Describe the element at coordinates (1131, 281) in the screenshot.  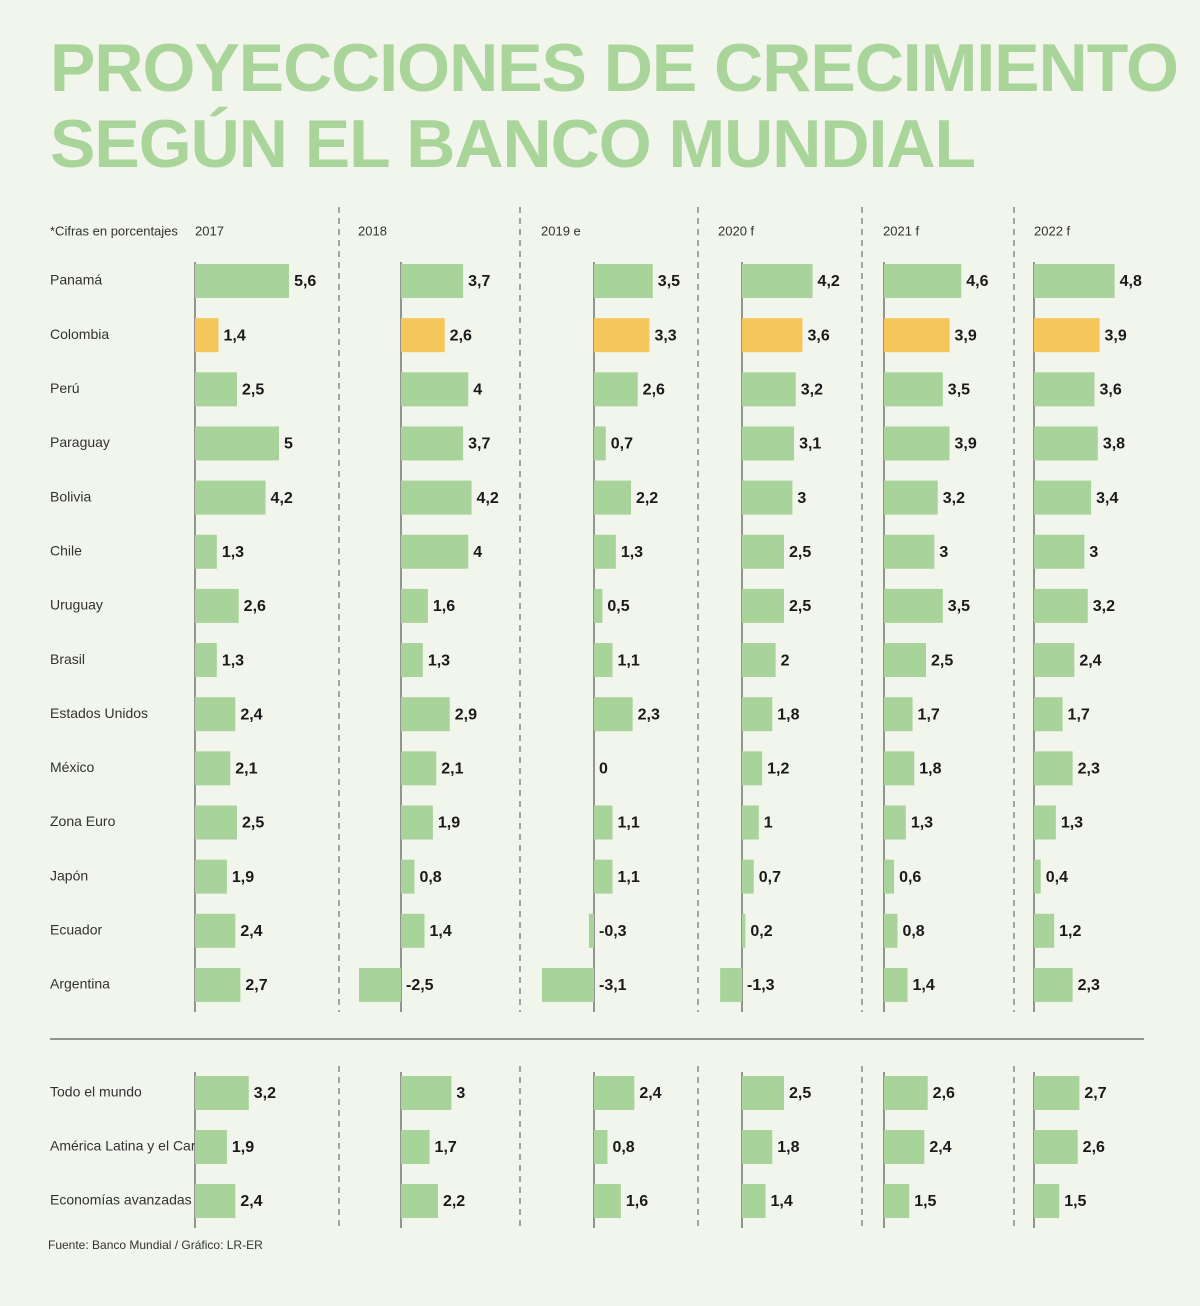
I see `country-row-0-value-5: 4,8` at that location.